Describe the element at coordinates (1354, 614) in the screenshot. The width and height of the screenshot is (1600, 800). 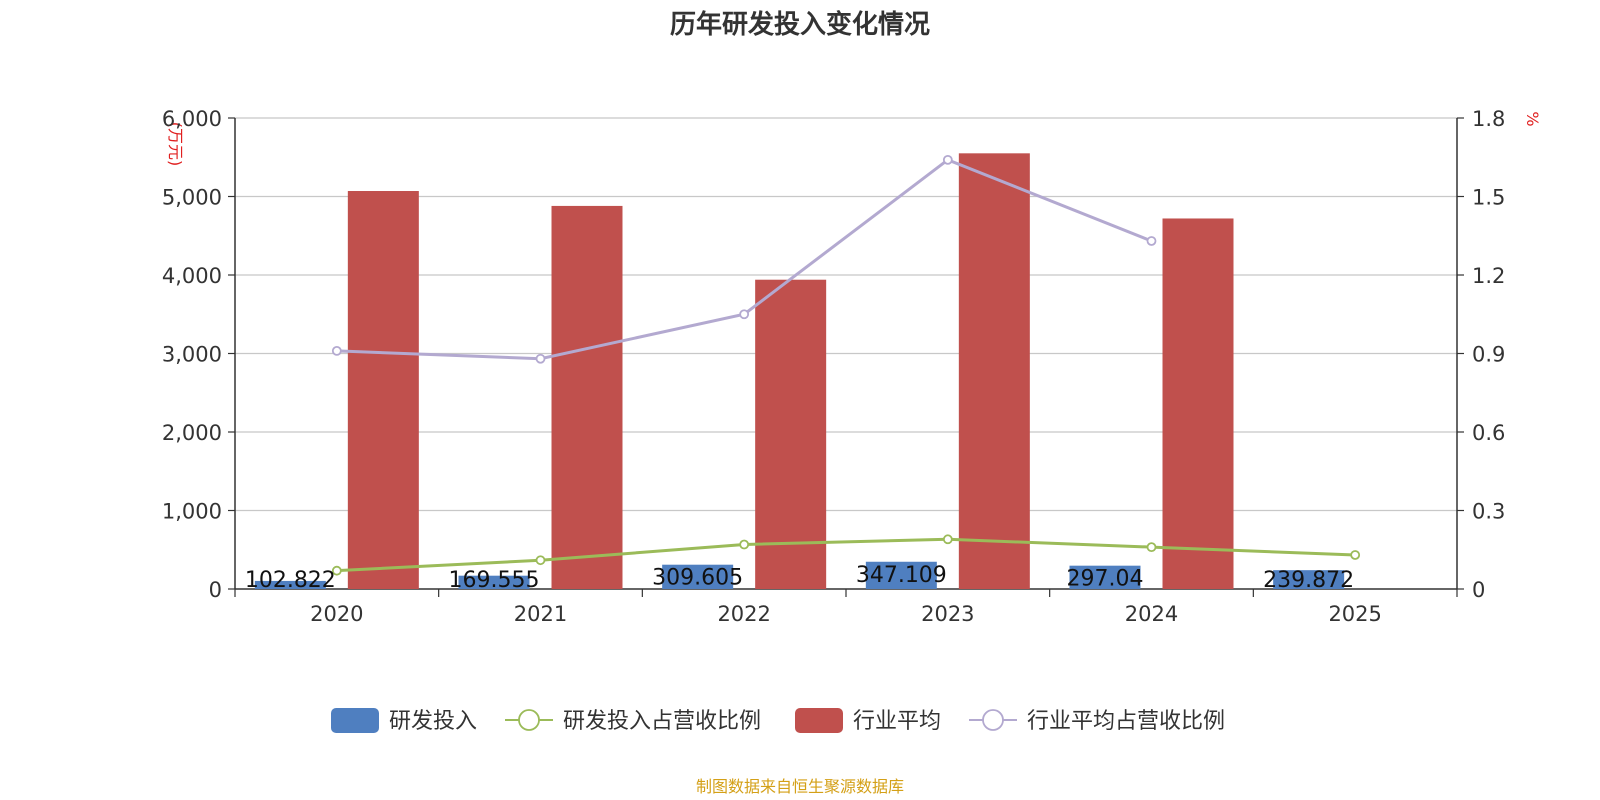
I see `x-axis-tick-label: 2025` at that location.